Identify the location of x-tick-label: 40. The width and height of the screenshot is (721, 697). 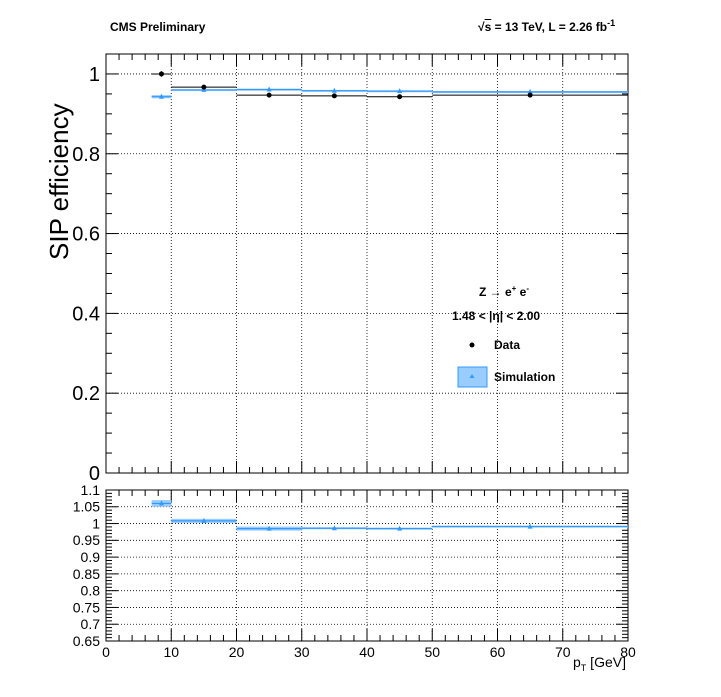
(367, 652).